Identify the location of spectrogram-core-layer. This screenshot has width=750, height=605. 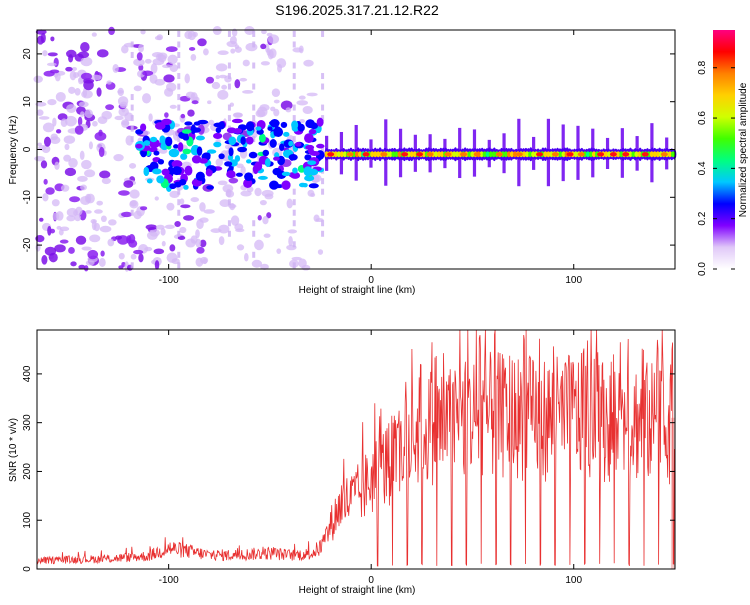
(499, 154).